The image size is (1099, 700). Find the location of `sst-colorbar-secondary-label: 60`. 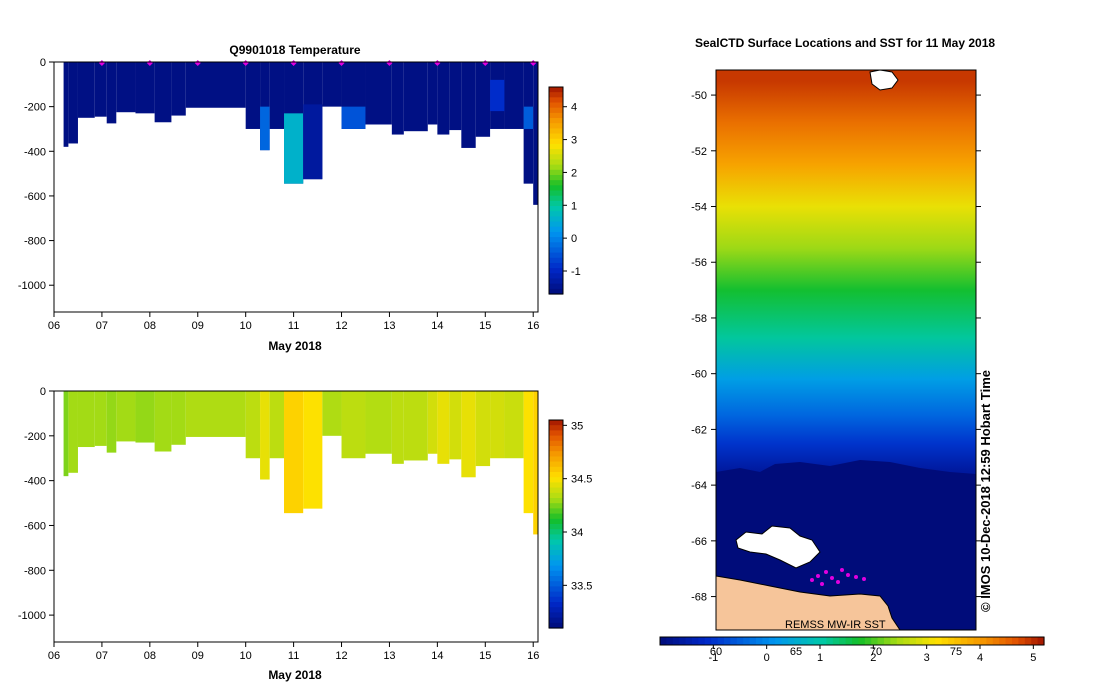

sst-colorbar-secondary-label: 60 is located at coordinates (716, 652).